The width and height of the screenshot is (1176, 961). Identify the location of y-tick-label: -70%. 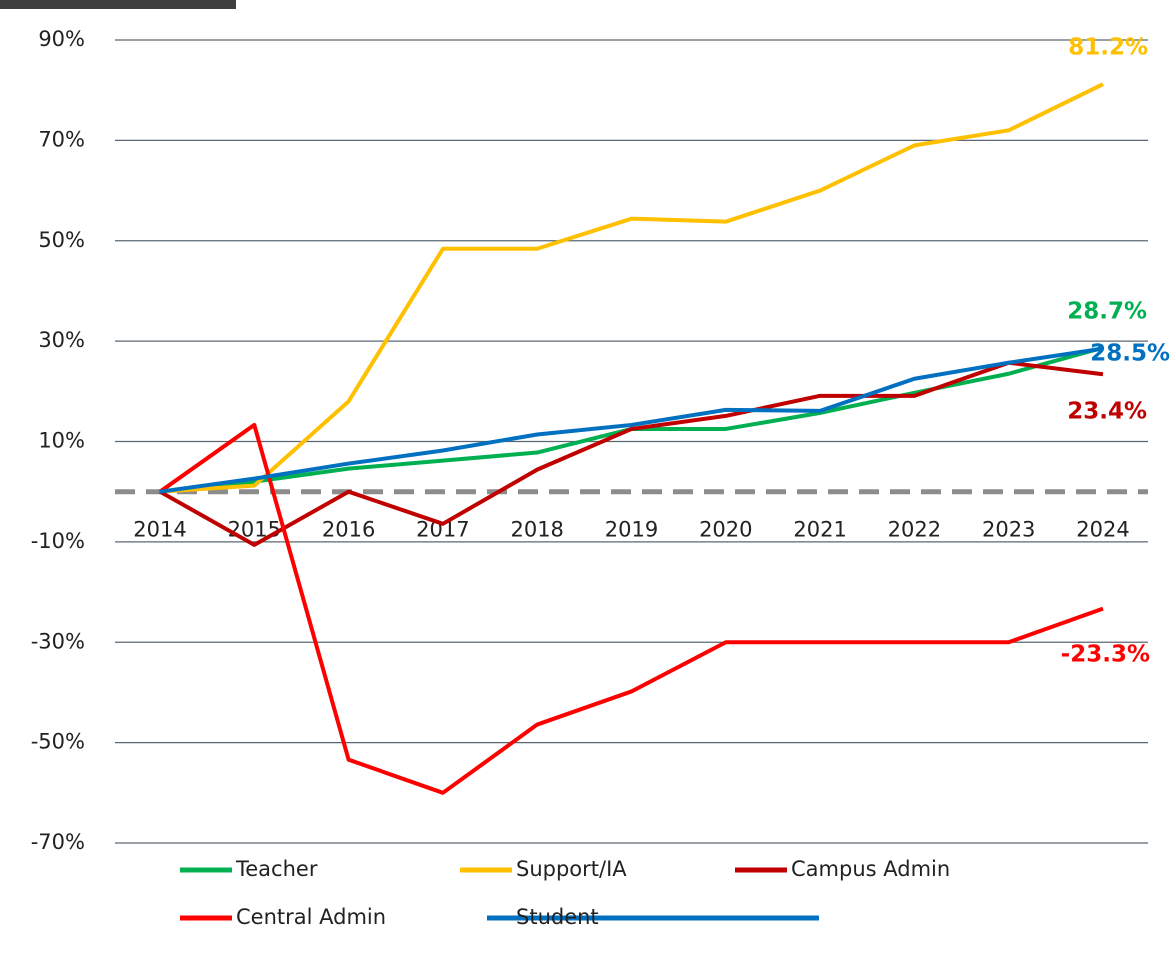
(58, 842).